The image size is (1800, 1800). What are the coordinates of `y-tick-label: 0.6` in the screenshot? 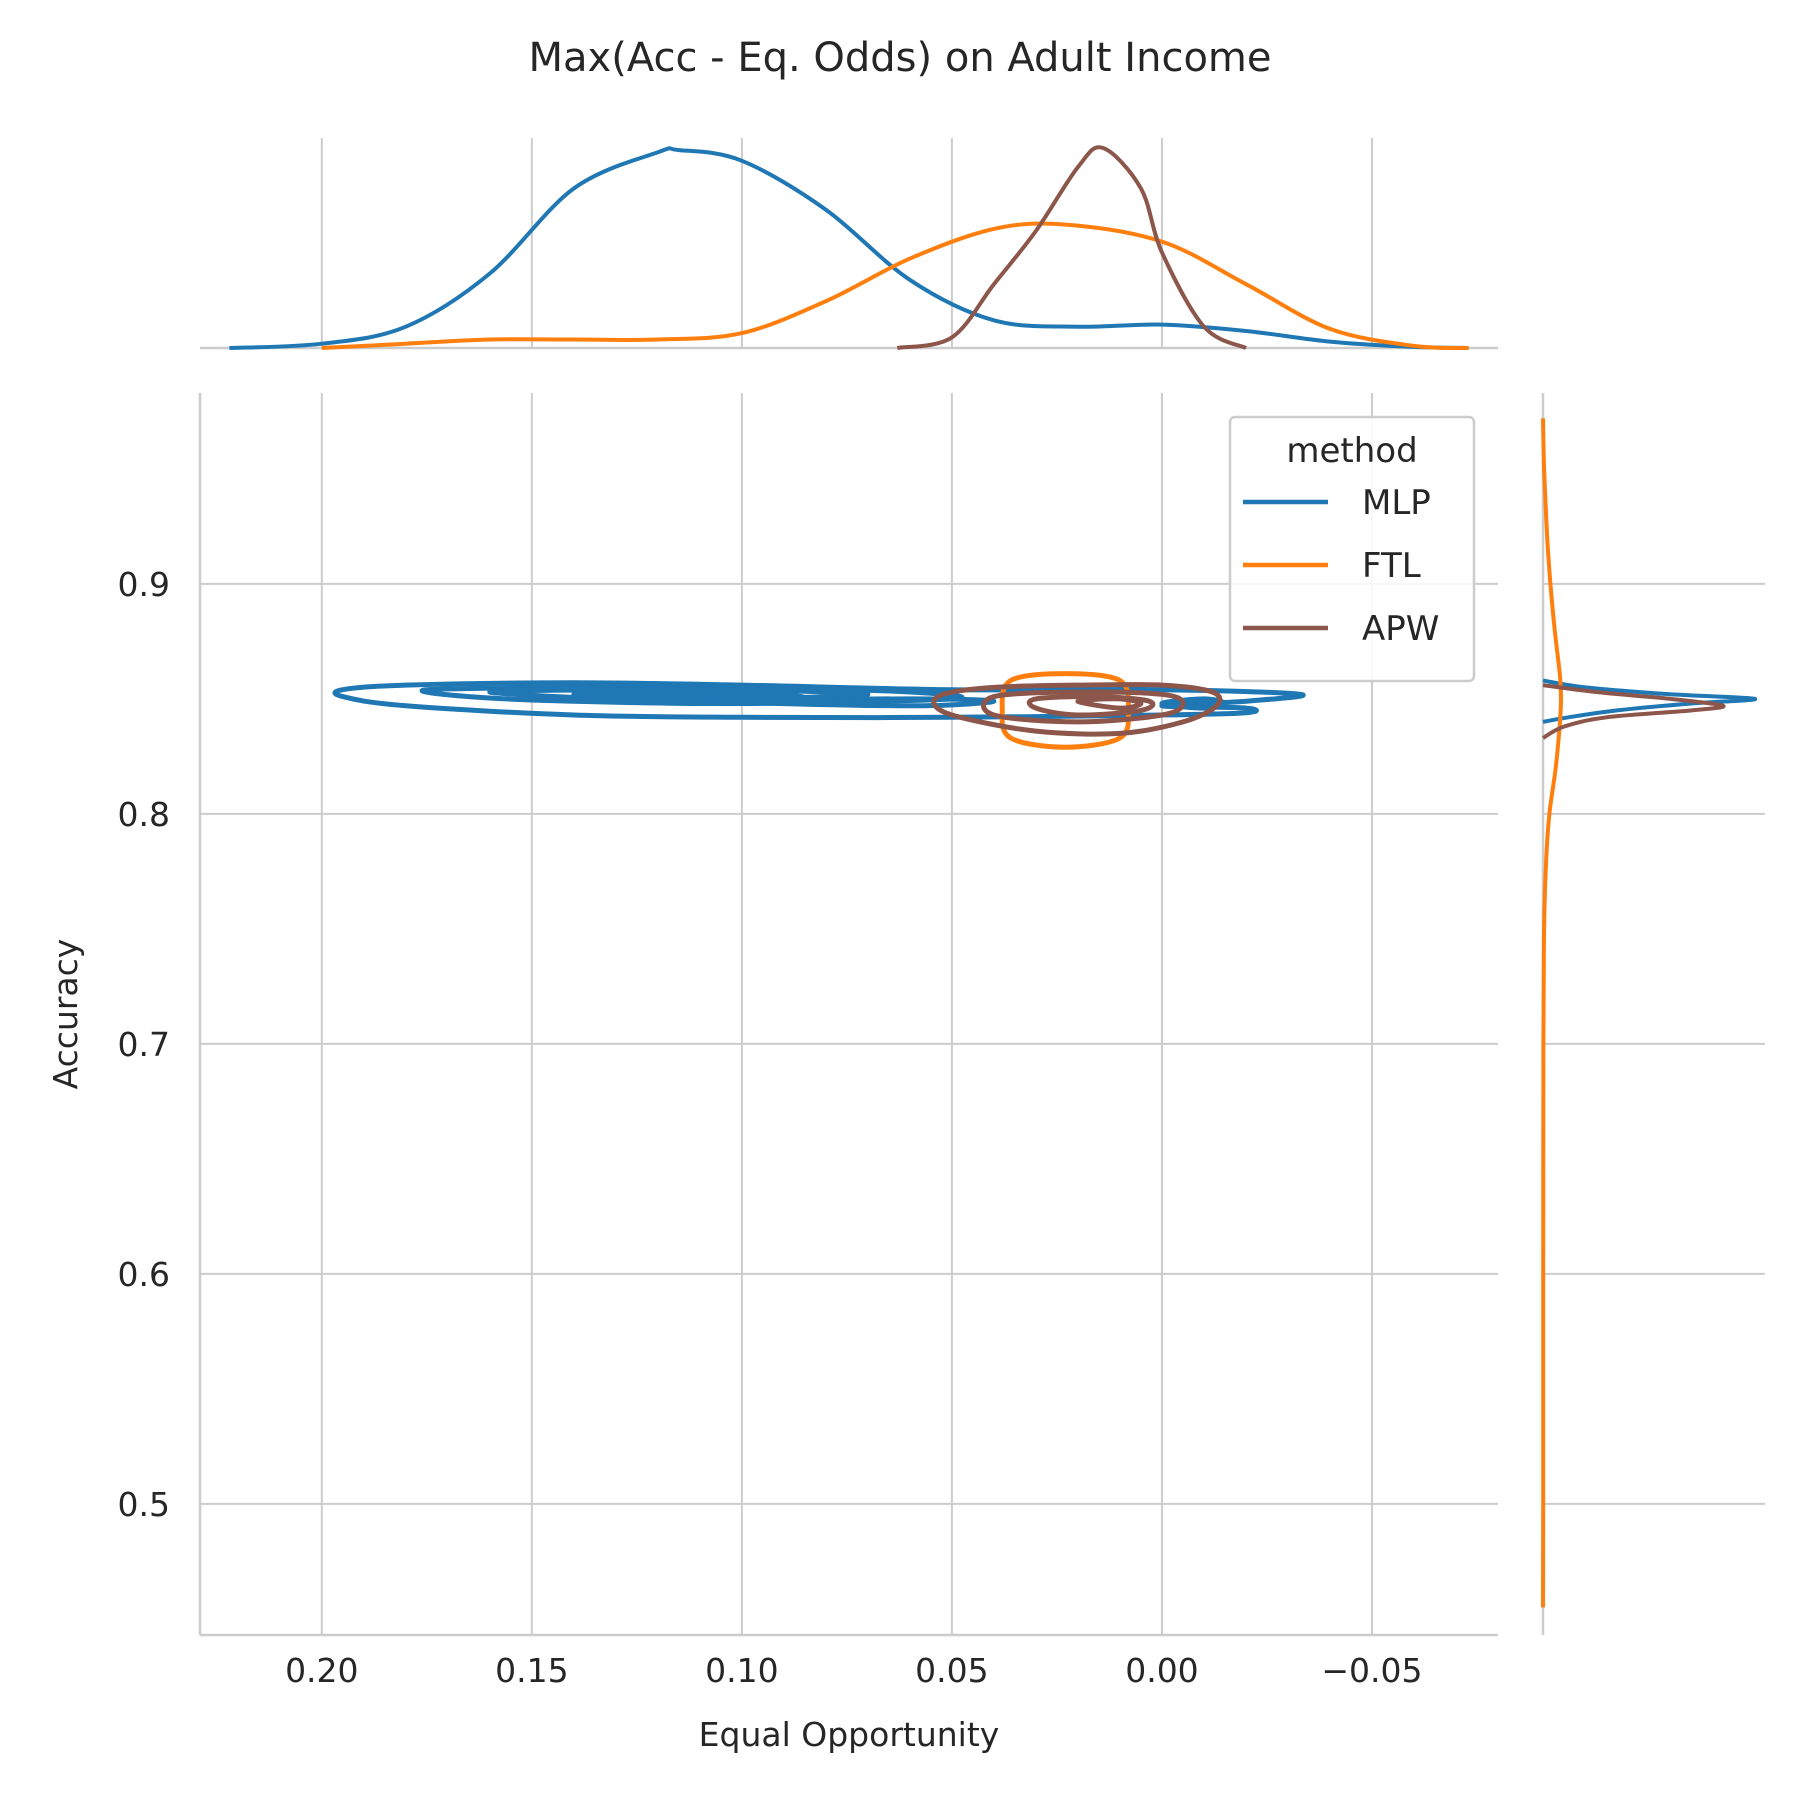 It's located at (144, 1274).